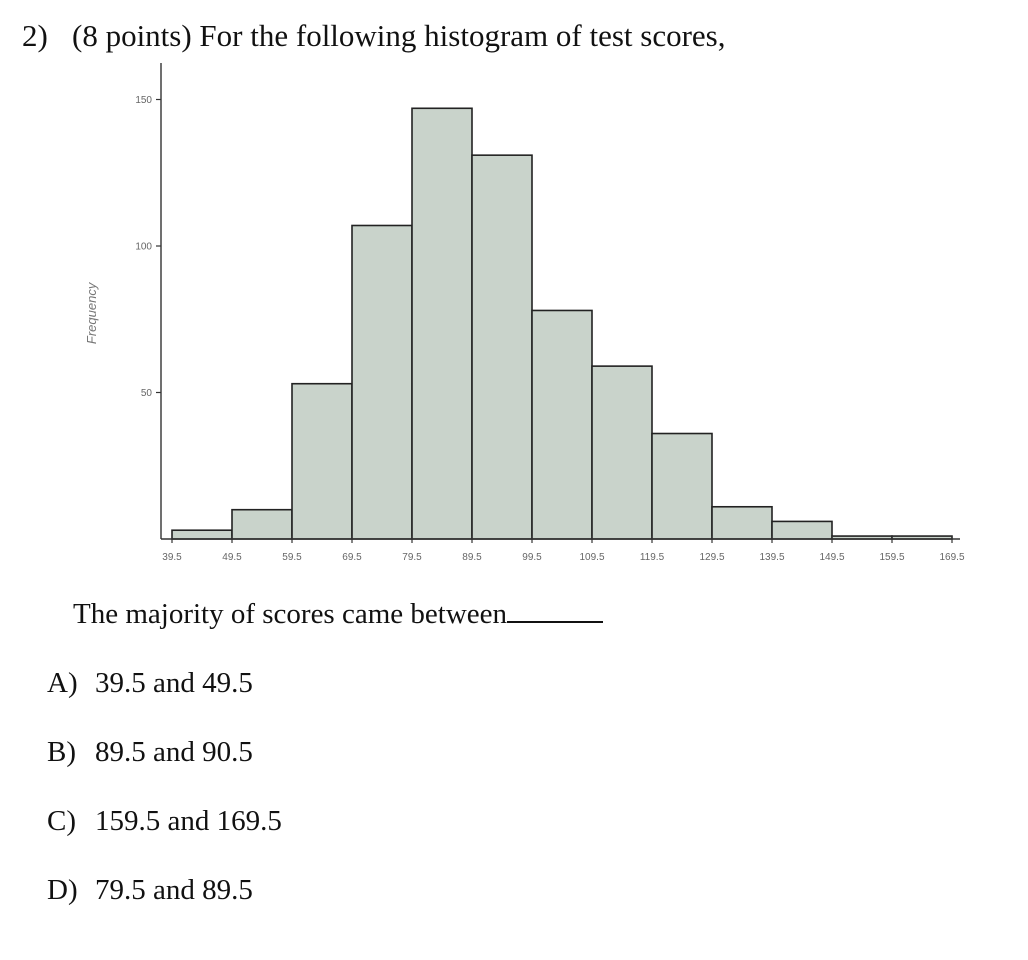 This screenshot has width=1028, height=960. What do you see at coordinates (711, 557) in the screenshot?
I see `x-tick-label: 129.5` at bounding box center [711, 557].